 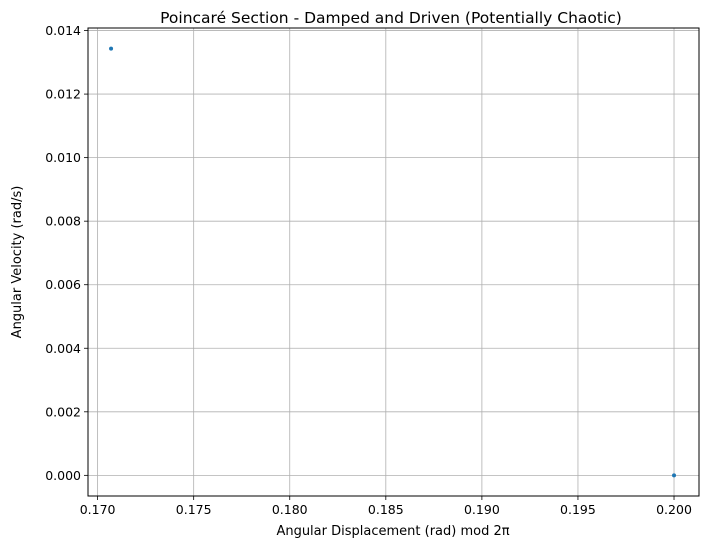 I want to click on x-tick-label: 0.170, so click(x=98, y=509).